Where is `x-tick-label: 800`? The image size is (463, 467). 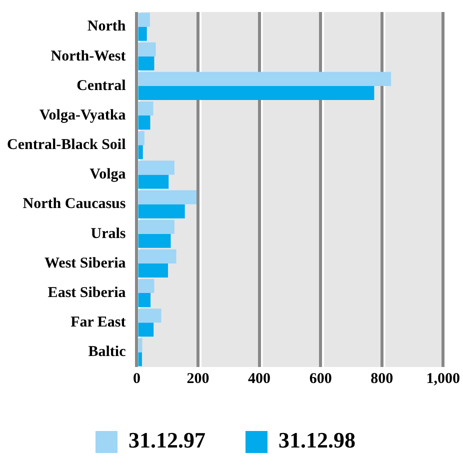
x-tick-label: 800 is located at coordinates (382, 378).